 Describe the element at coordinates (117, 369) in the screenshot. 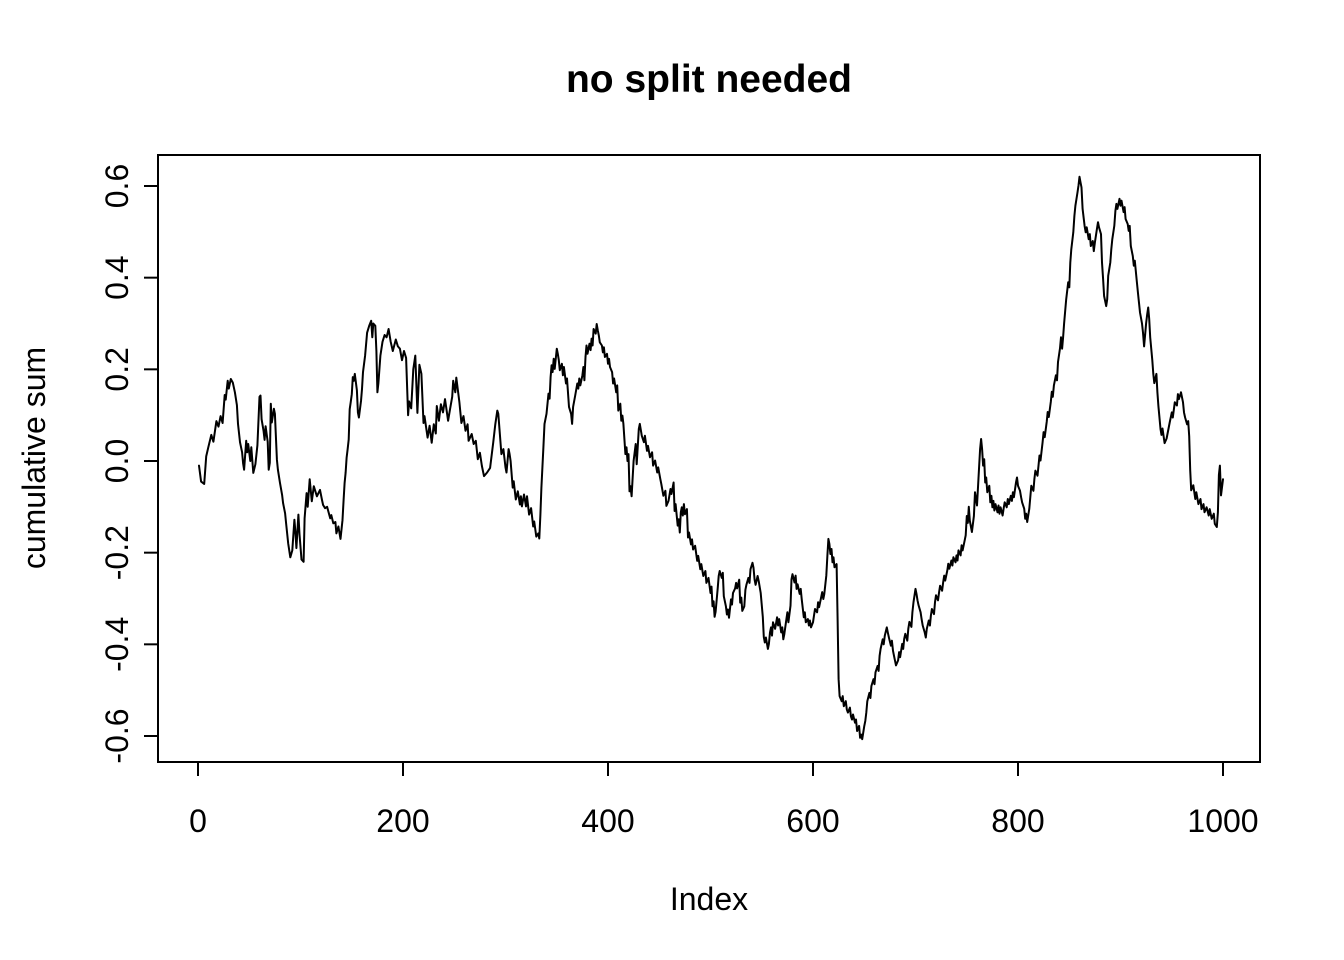

I see `y-tick-label: 0.2` at that location.